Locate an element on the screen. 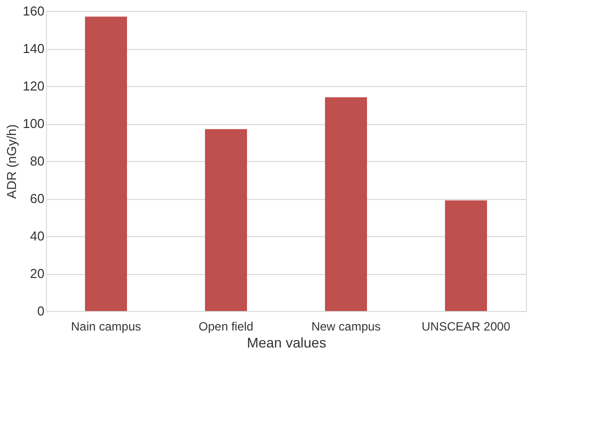 Image resolution: width=596 pixels, height=430 pixels. x-tick-label: UNSCEAR 2000 is located at coordinates (466, 327).